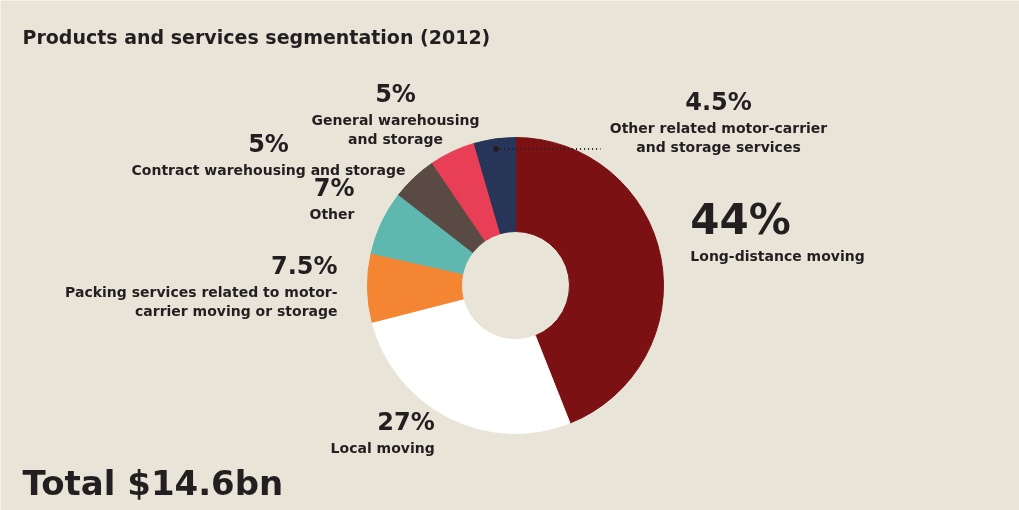 This screenshot has height=510, width=1019. What do you see at coordinates (740, 220) in the screenshot?
I see `data-label: 44%` at bounding box center [740, 220].